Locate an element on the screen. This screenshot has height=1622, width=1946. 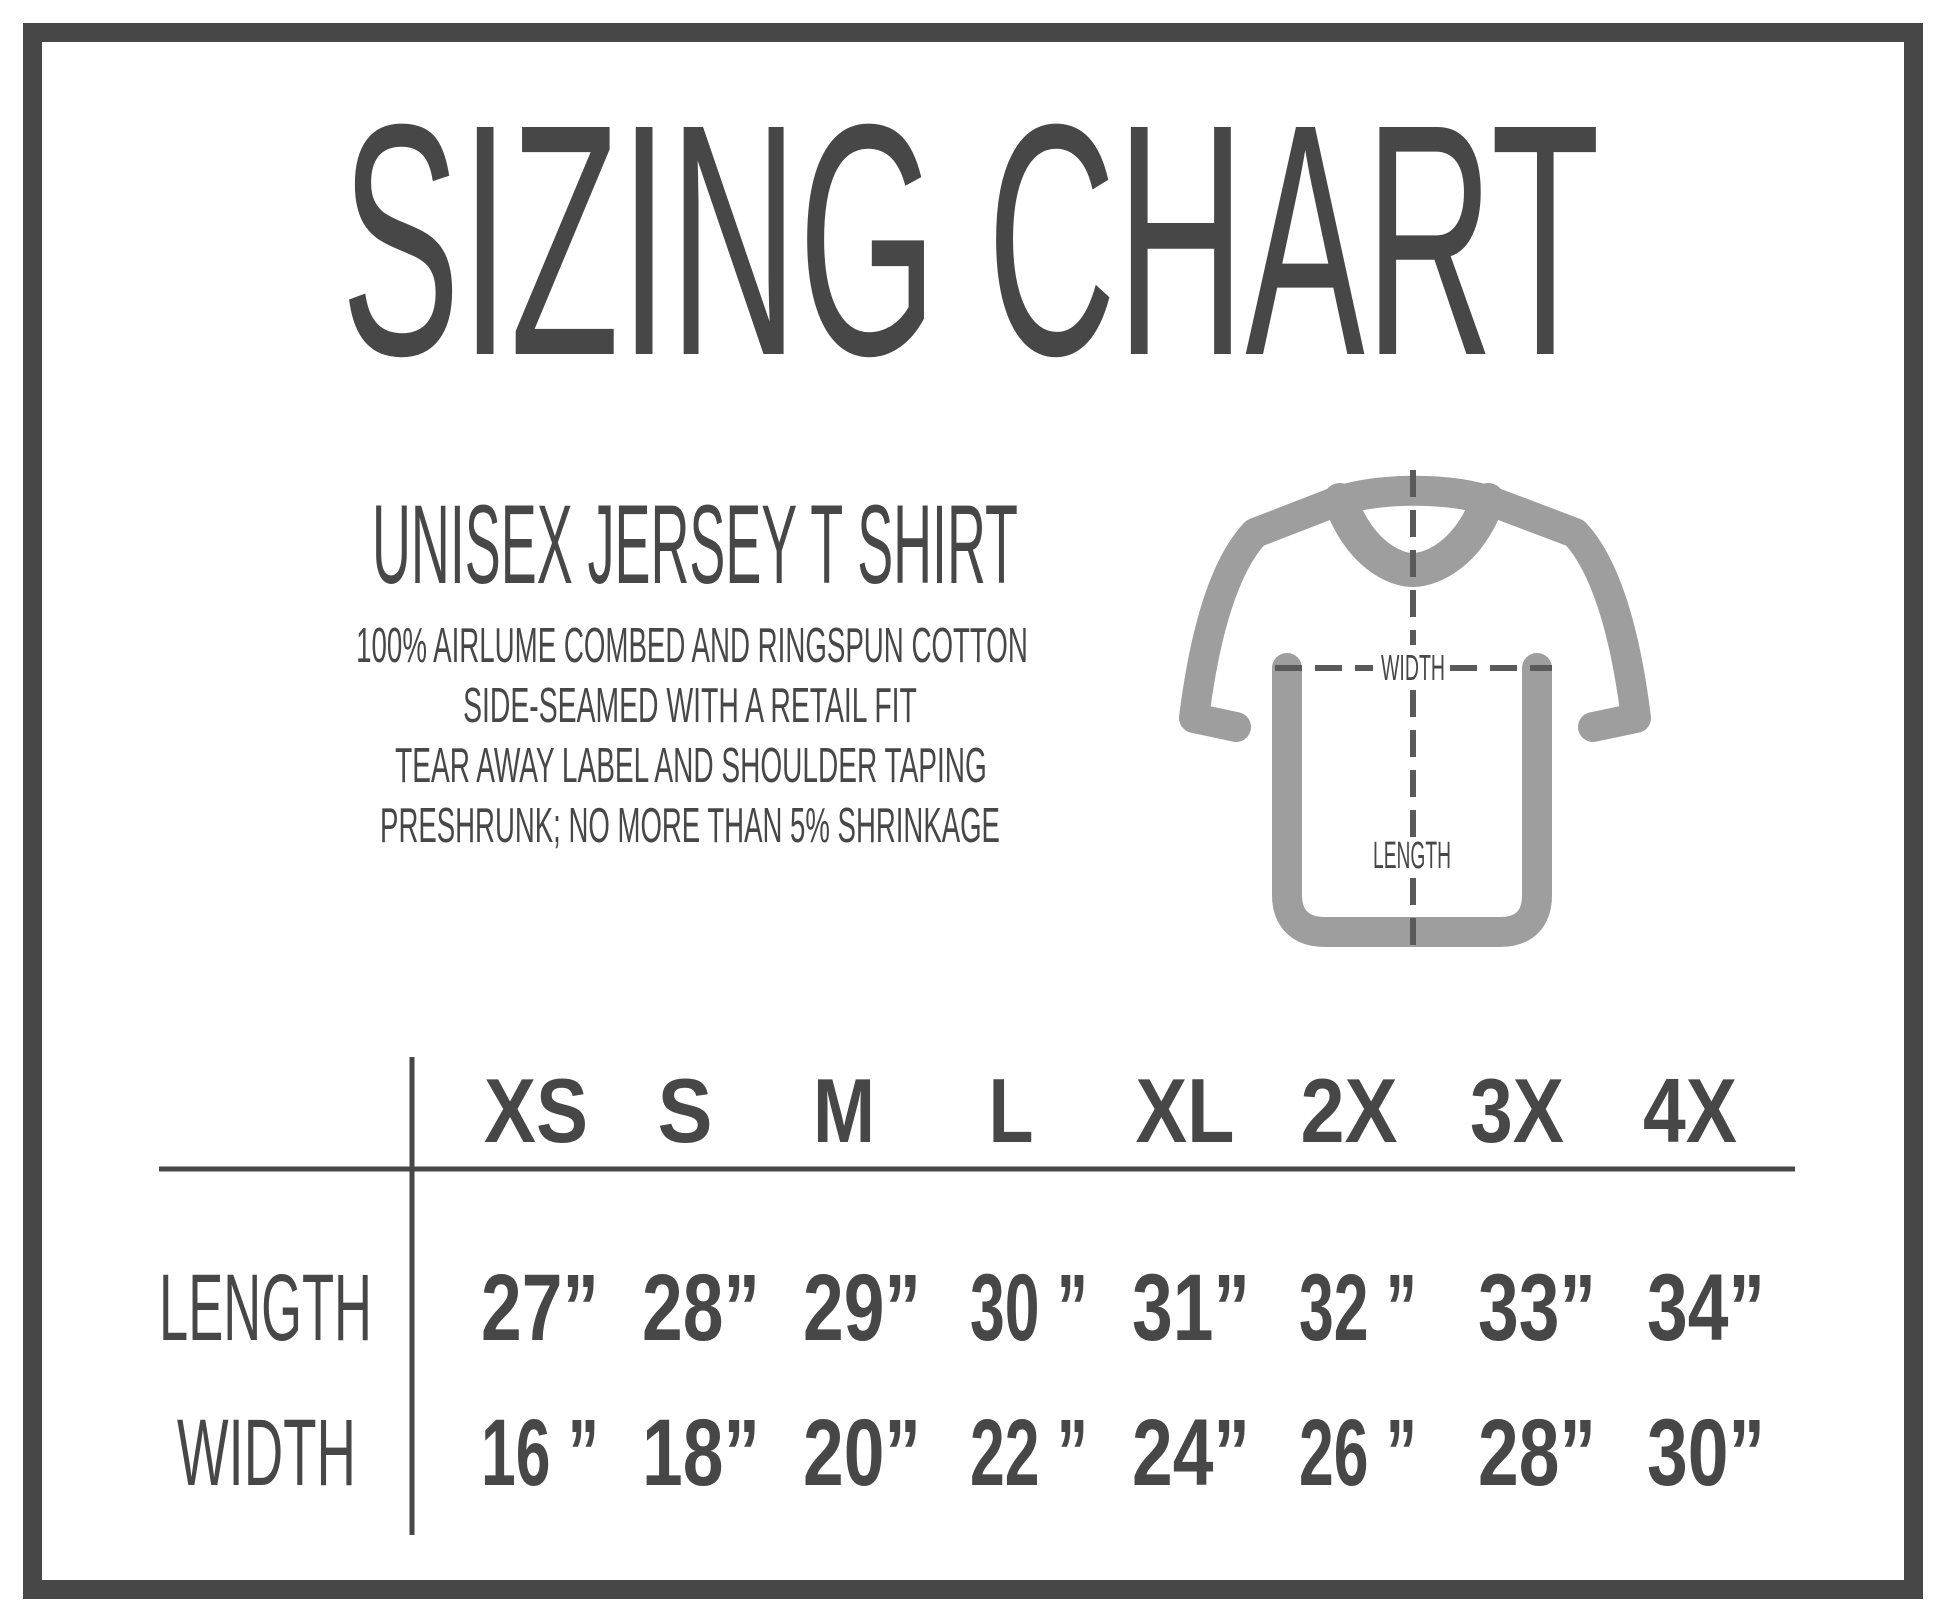
table-cell: 30 ” is located at coordinates (1029, 1308).